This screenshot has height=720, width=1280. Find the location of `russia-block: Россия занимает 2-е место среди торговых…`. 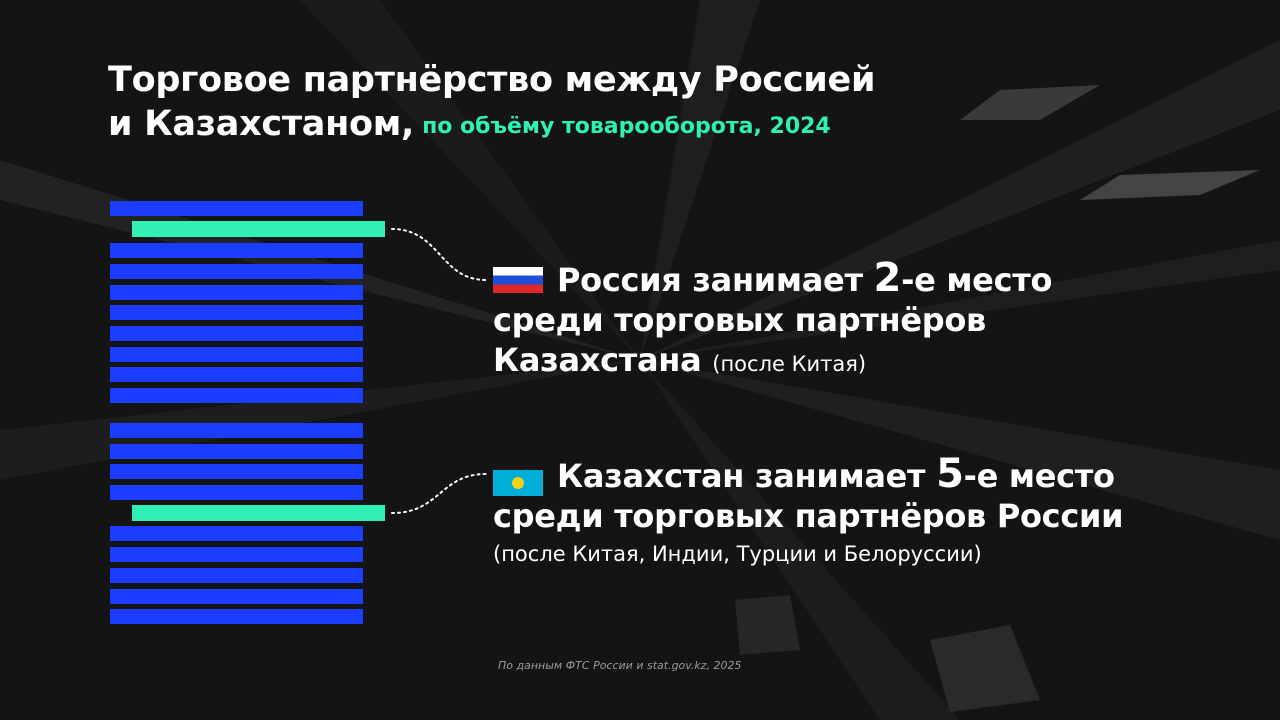

russia-block: Россия занимает 2-е место среди торговых… is located at coordinates (772, 321).